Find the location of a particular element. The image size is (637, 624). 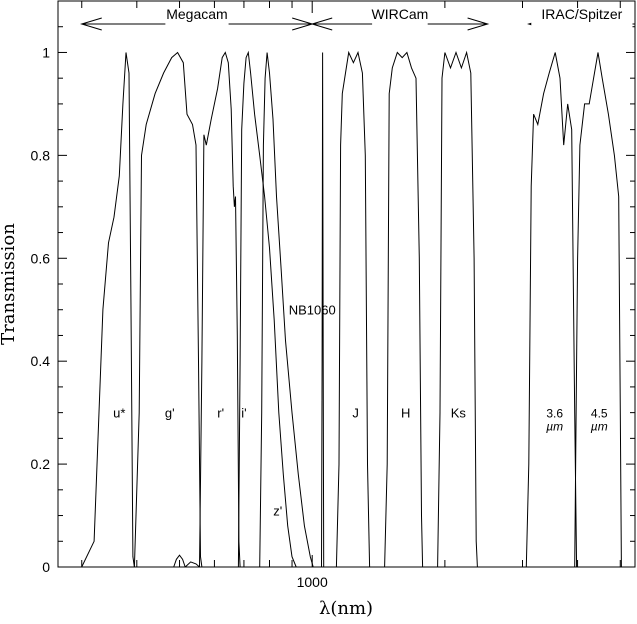

filter-label-10: 4.5 is located at coordinates (599, 414).